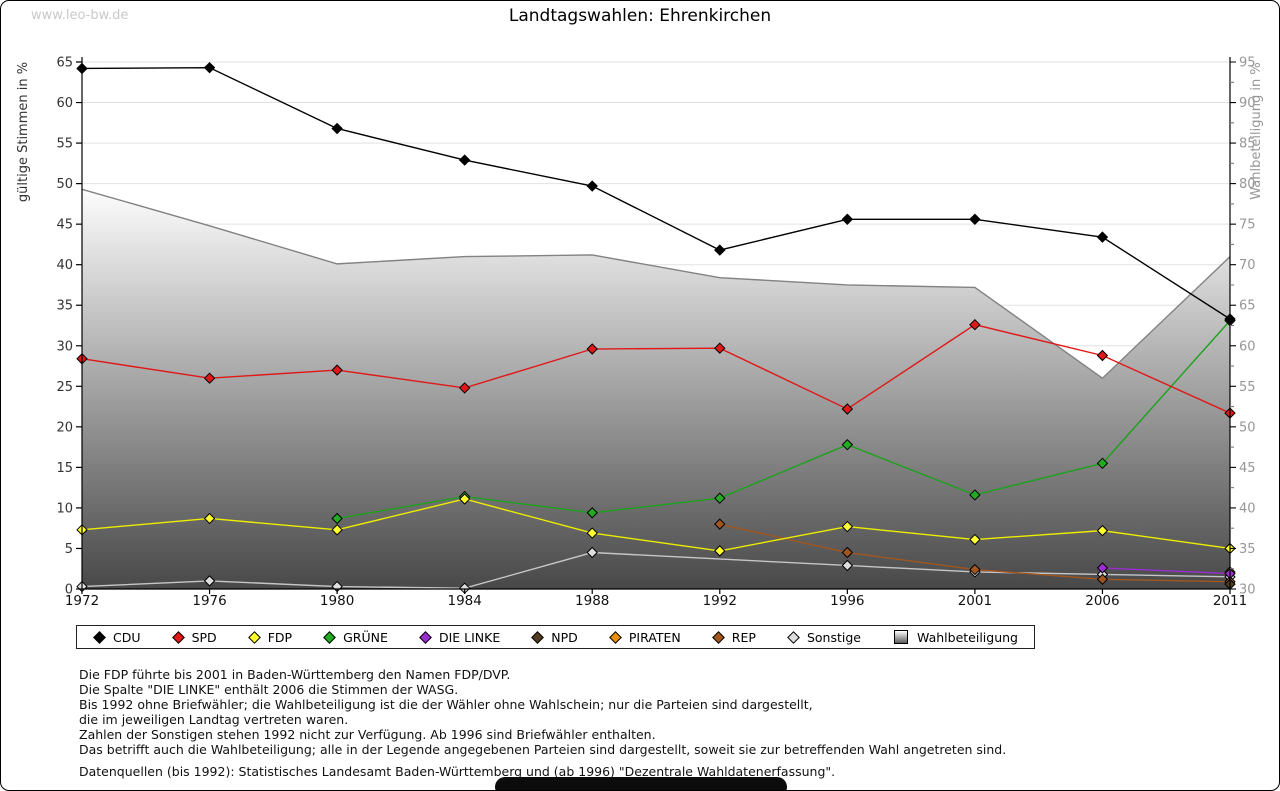 The height and width of the screenshot is (791, 1280). What do you see at coordinates (469, 637) in the screenshot?
I see `legend-label: DIE LINKE` at bounding box center [469, 637].